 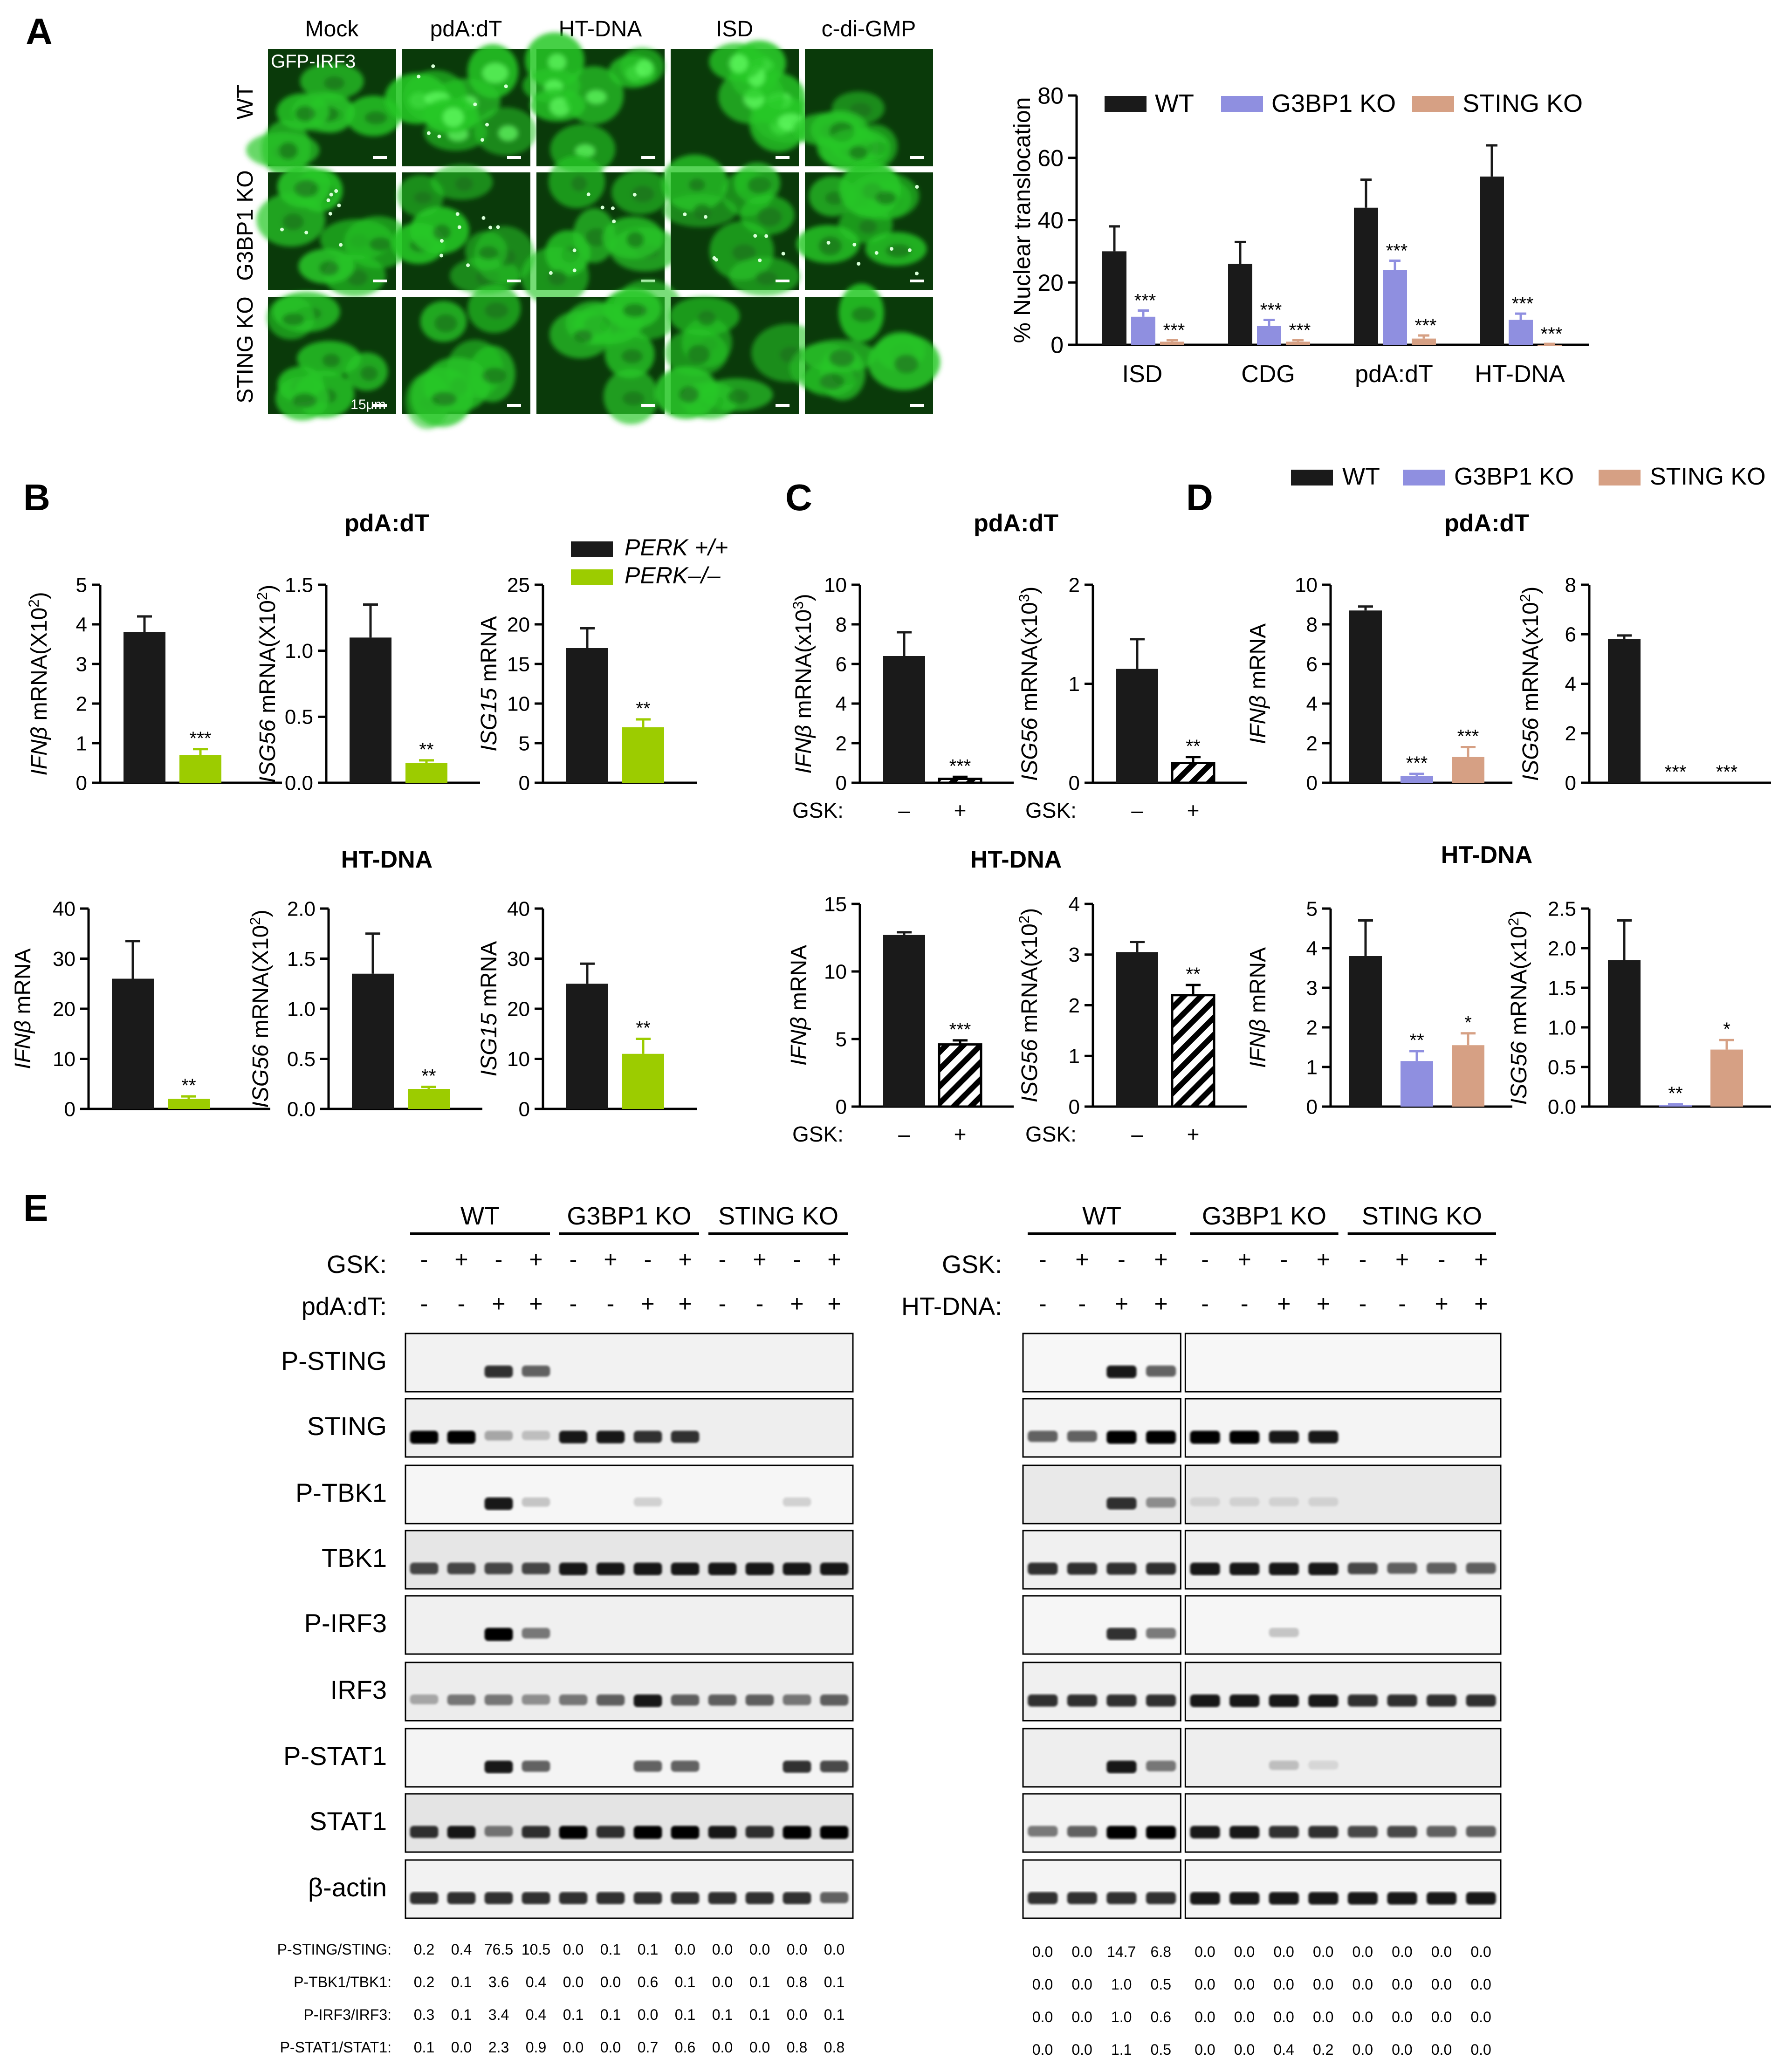 What do you see at coordinates (685, 2048) in the screenshot?
I see `quant-value: 0.6` at bounding box center [685, 2048].